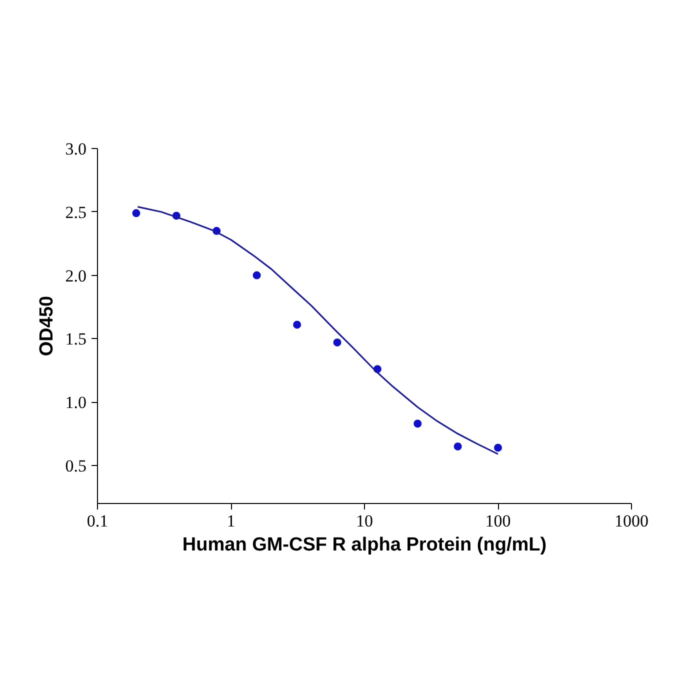  What do you see at coordinates (75, 149) in the screenshot?
I see `y-tick-label: 3.0` at bounding box center [75, 149].